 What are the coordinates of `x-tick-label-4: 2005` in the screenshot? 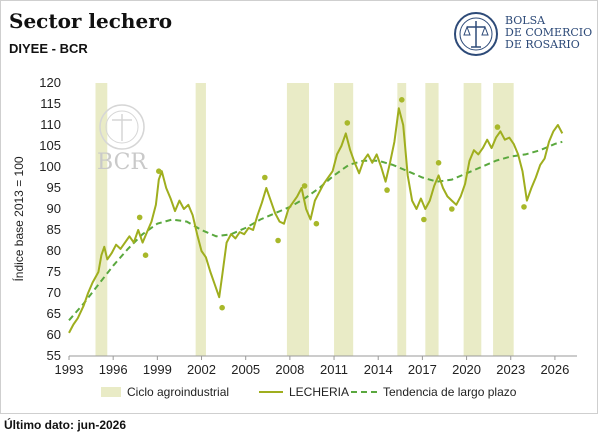 It's located at (245, 369).